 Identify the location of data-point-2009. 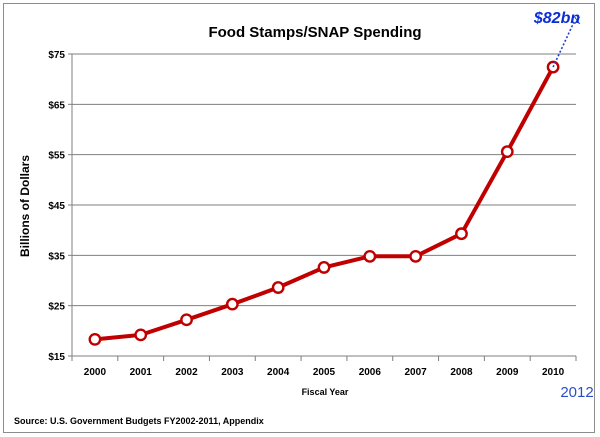
(507, 152).